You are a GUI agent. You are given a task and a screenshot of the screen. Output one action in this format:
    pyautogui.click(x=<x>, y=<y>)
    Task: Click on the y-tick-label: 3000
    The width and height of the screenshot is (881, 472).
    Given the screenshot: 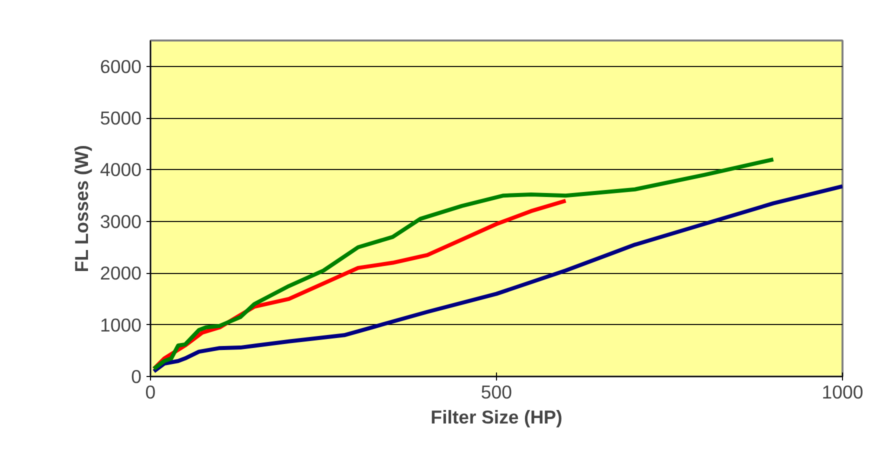 What is the action you would take?
    pyautogui.click(x=121, y=221)
    